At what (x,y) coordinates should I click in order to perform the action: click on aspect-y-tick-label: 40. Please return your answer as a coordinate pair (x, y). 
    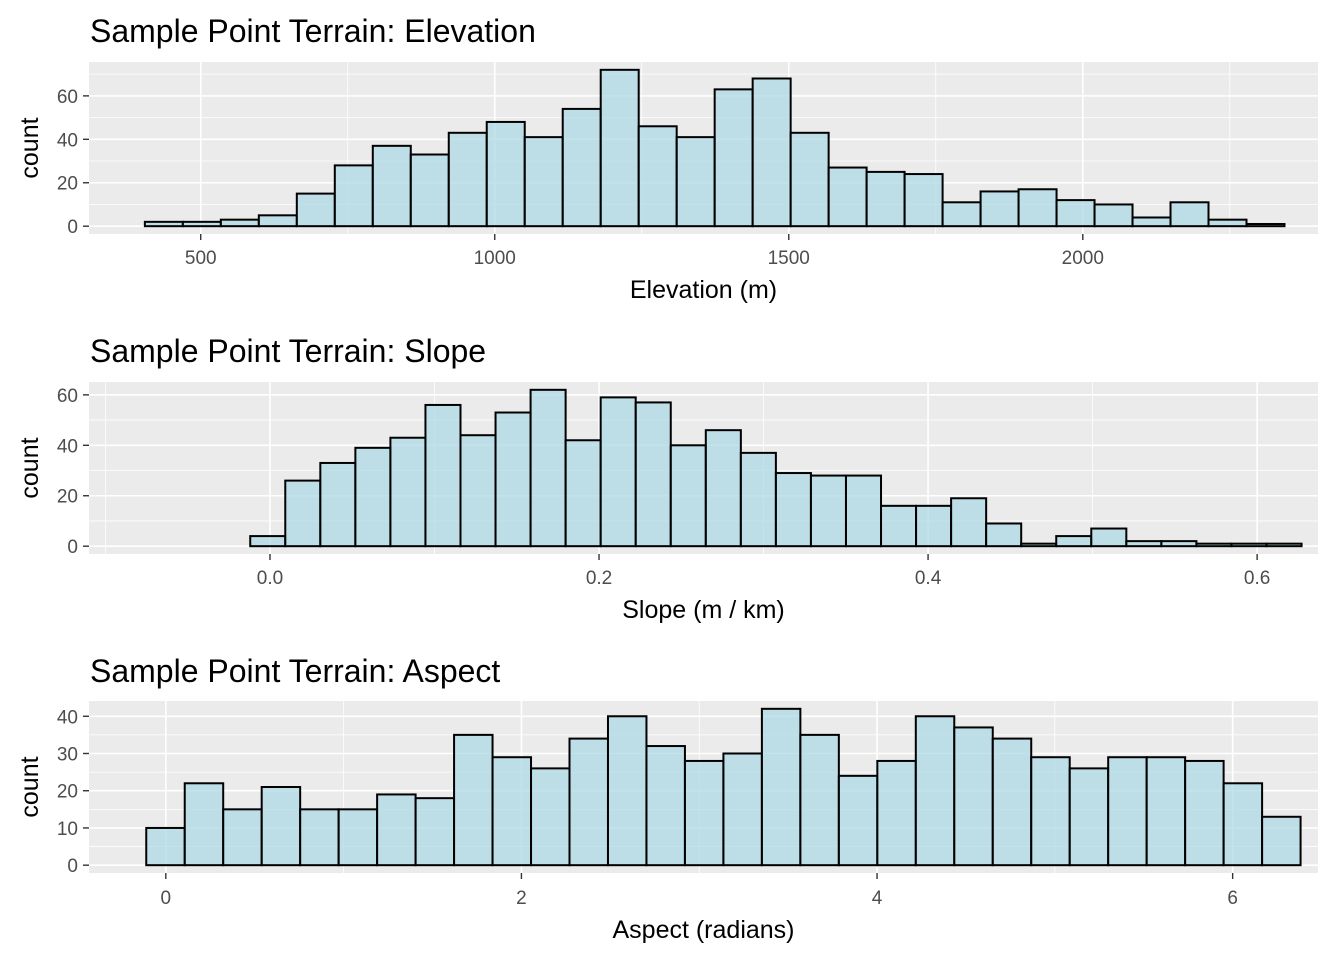
    Looking at the image, I should click on (67, 717).